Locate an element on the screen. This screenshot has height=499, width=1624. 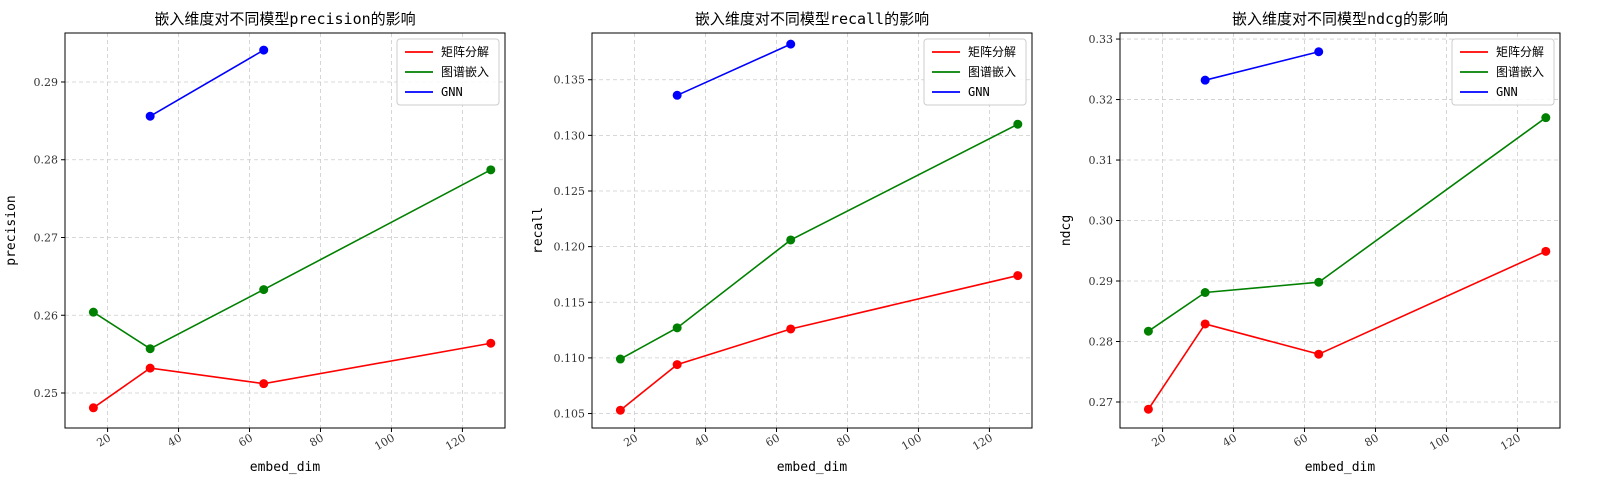
y-tick-label: 0.31 is located at coordinates (1101, 160).